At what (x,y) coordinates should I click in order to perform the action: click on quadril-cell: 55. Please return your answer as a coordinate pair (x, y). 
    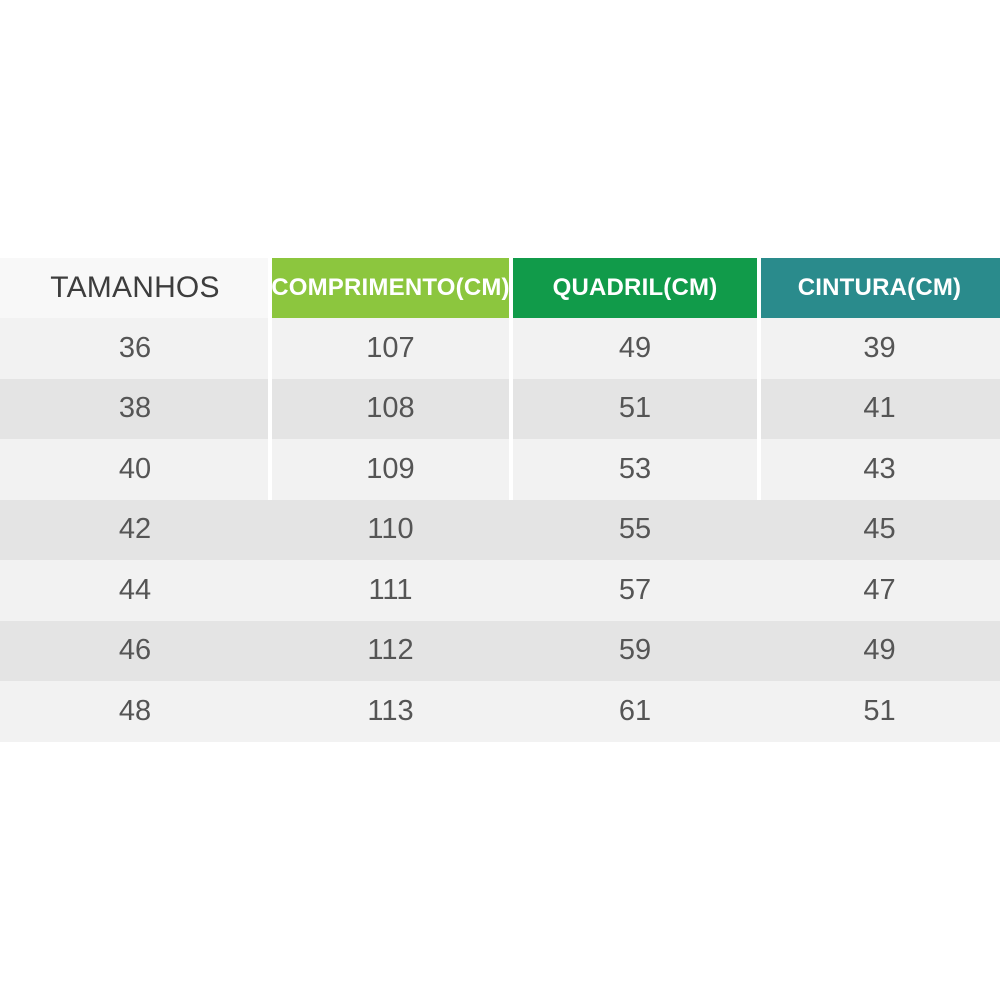
    Looking at the image, I should click on (635, 529).